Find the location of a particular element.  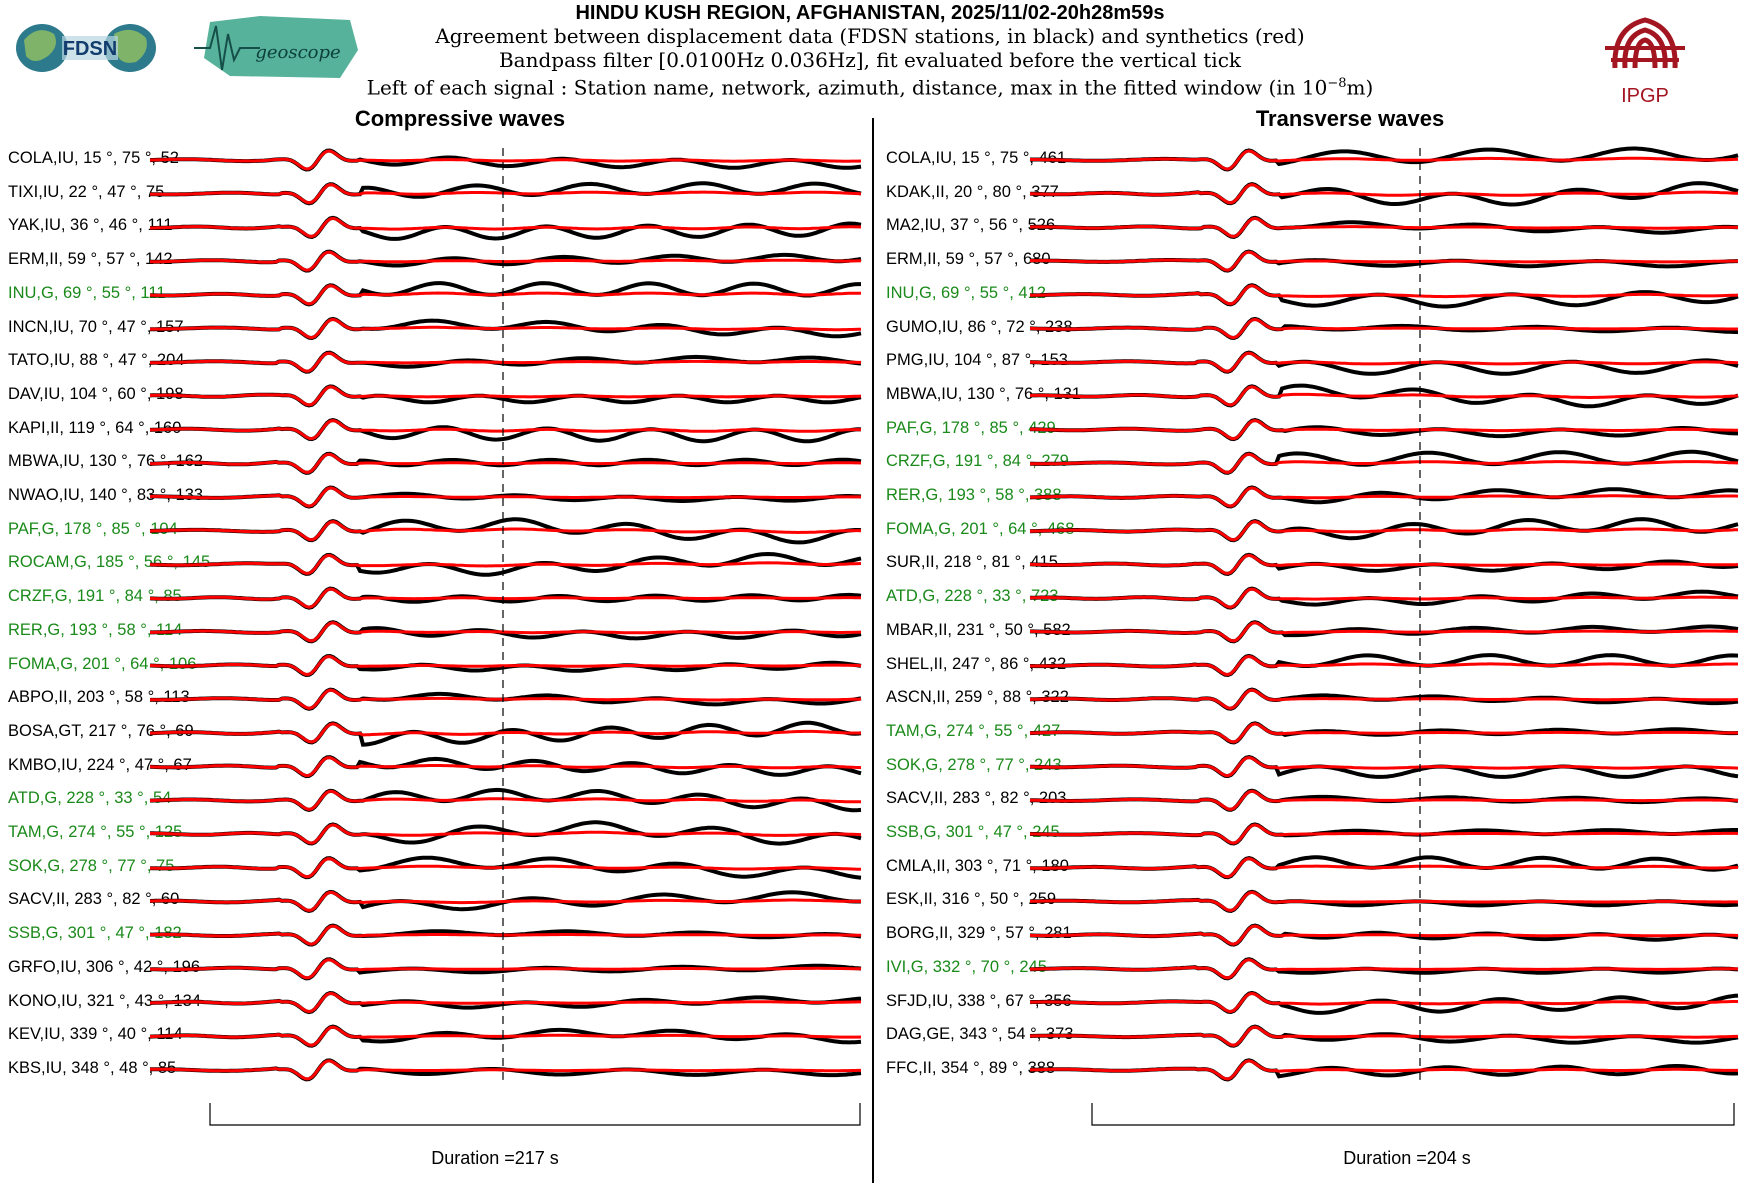

transverse-station-label: PMG,IU, 104 °, 87 °, 153 is located at coordinates (977, 360).